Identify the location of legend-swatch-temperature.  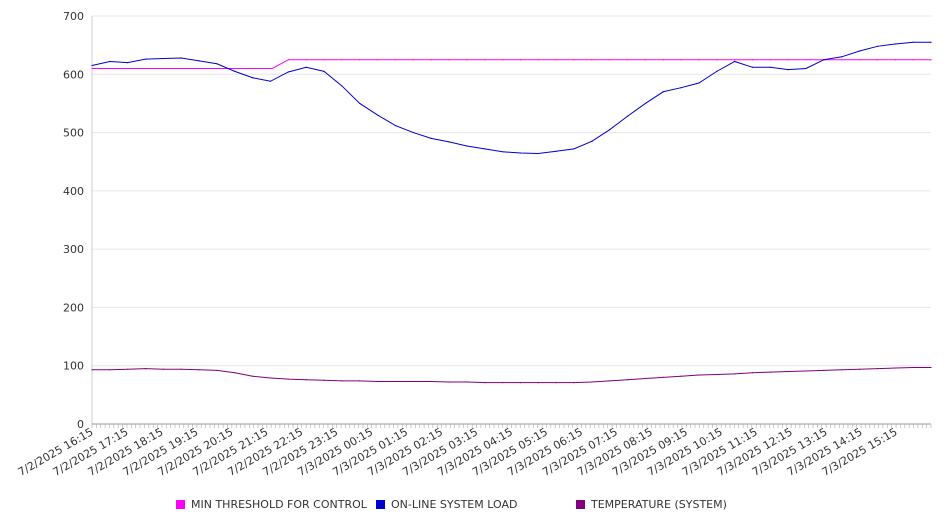
(580, 504).